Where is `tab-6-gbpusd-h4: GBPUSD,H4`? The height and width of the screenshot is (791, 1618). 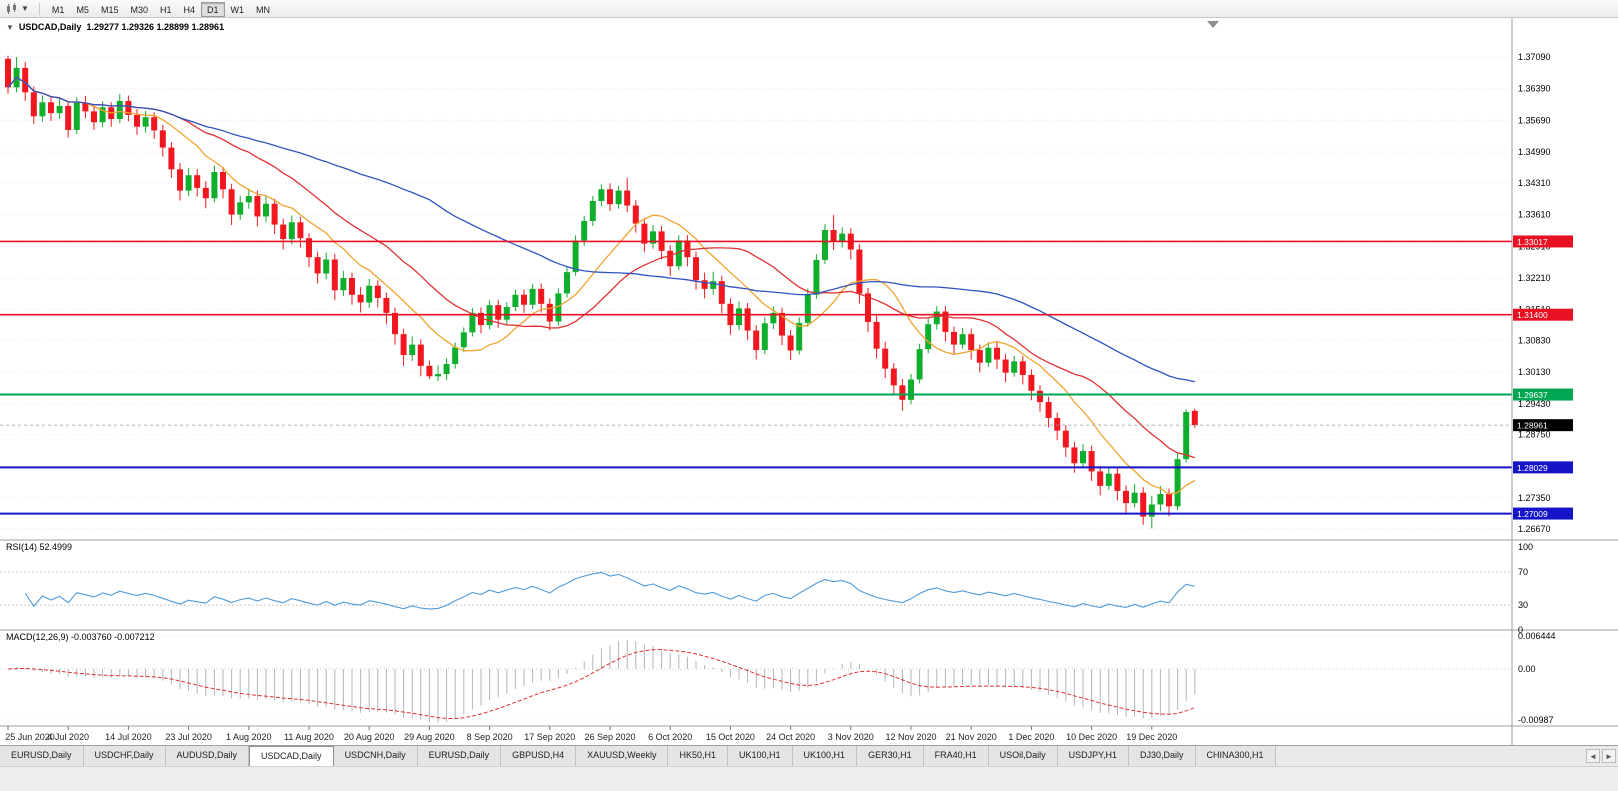
tab-6-gbpusd-h4: GBPUSD,H4 is located at coordinates (539, 756).